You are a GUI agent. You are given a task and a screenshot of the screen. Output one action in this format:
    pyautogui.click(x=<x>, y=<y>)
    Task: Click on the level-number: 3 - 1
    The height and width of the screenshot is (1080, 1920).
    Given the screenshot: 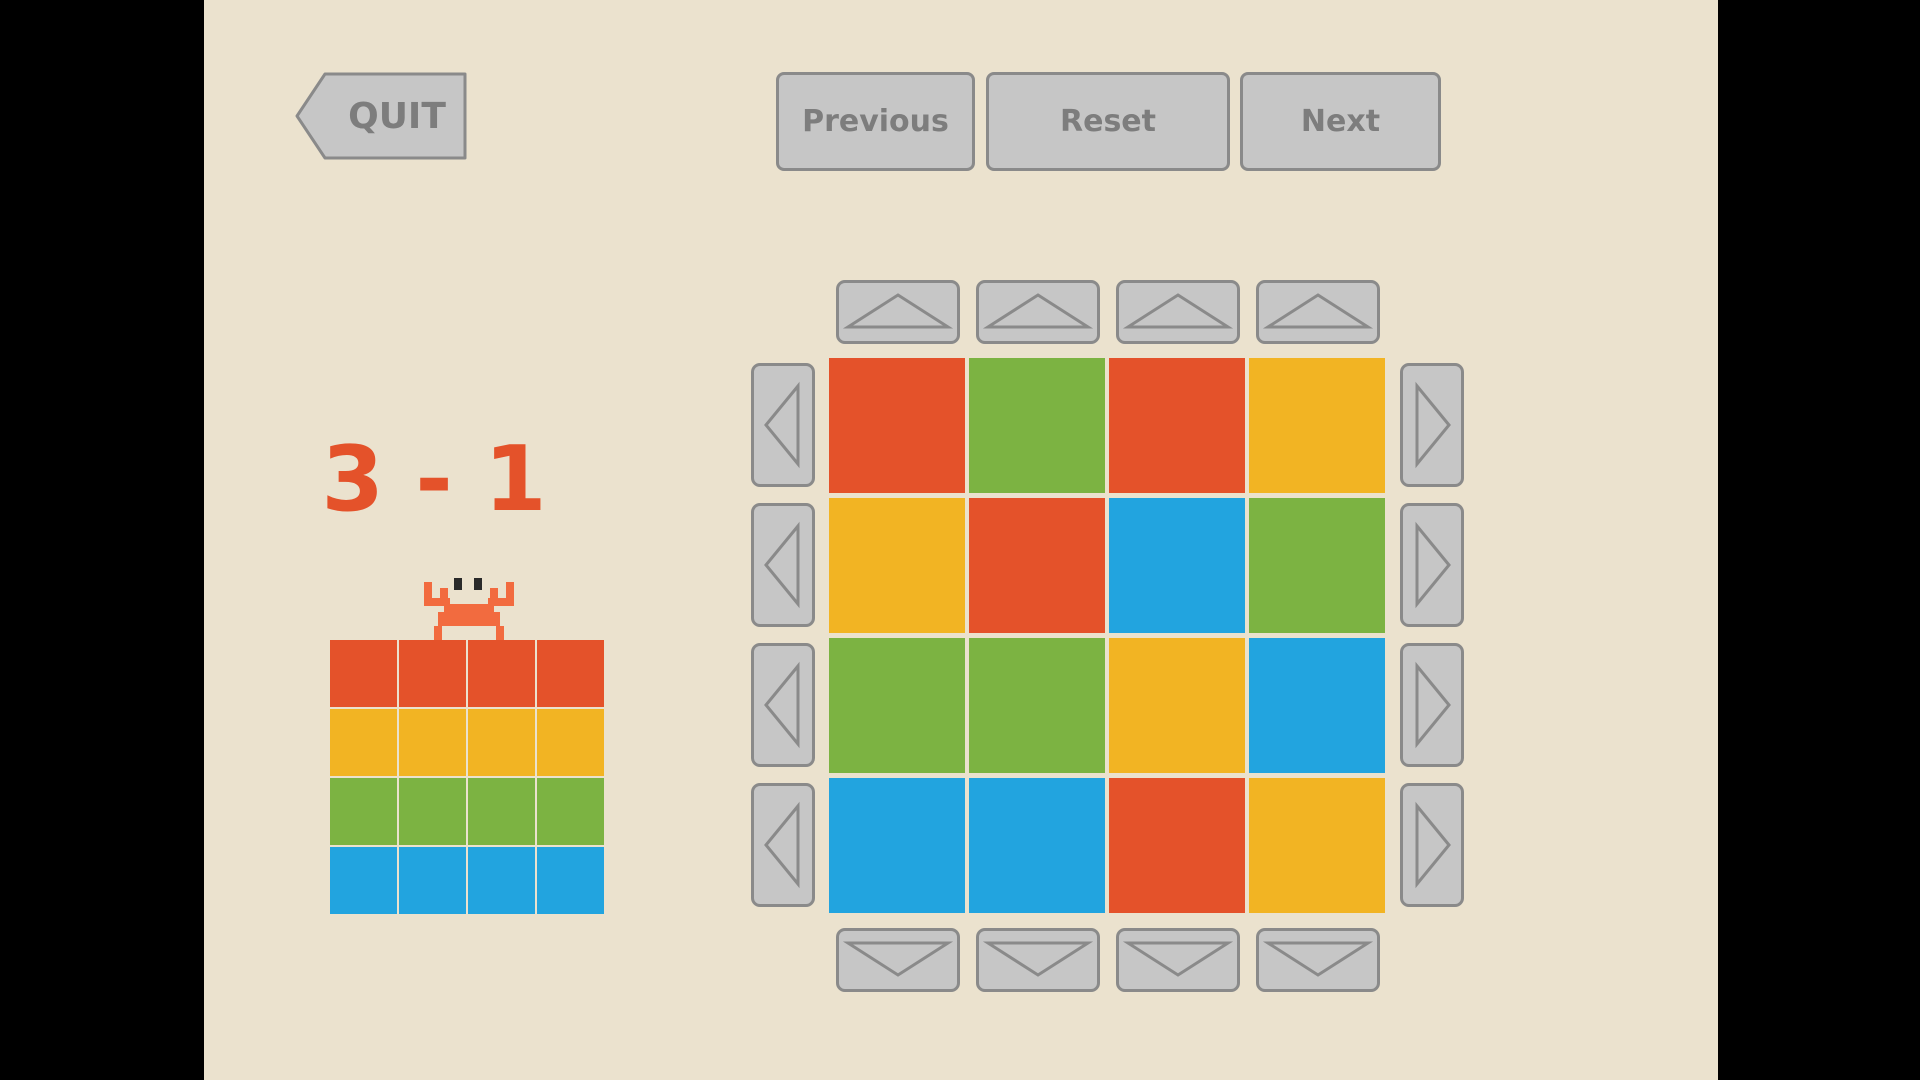 What is the action you would take?
    pyautogui.click(x=434, y=479)
    